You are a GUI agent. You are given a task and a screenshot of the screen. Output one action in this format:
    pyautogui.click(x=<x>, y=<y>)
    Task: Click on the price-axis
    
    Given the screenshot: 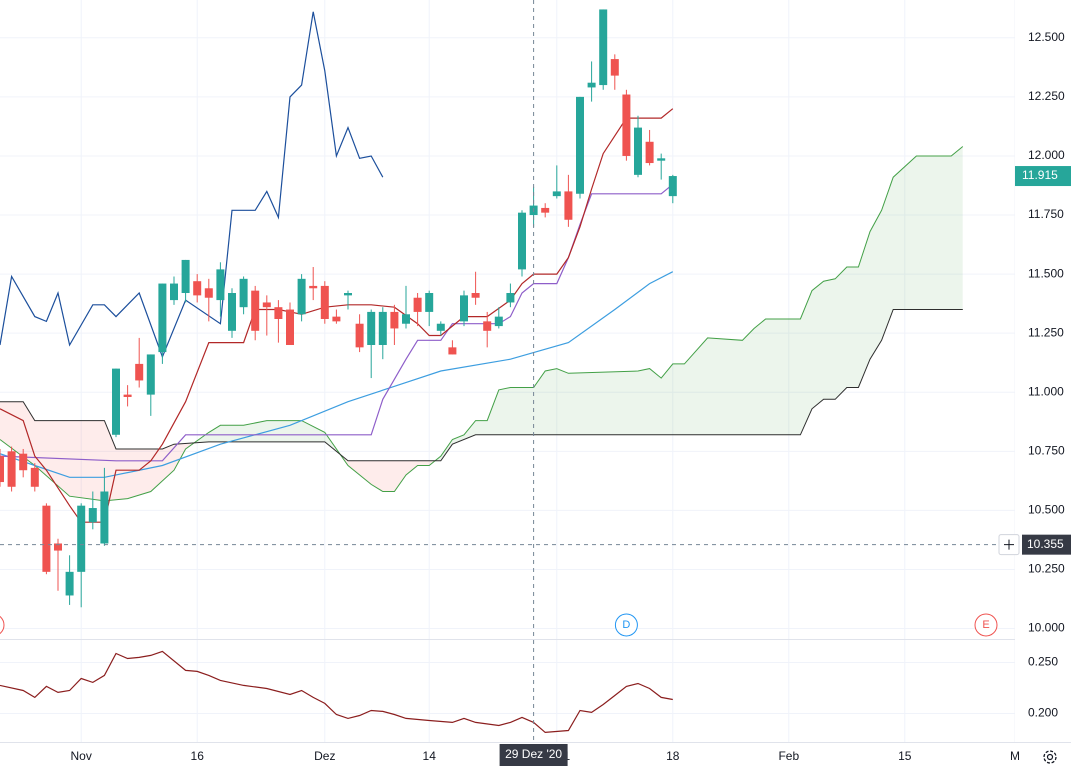 What is the action you would take?
    pyautogui.click(x=1043, y=385)
    